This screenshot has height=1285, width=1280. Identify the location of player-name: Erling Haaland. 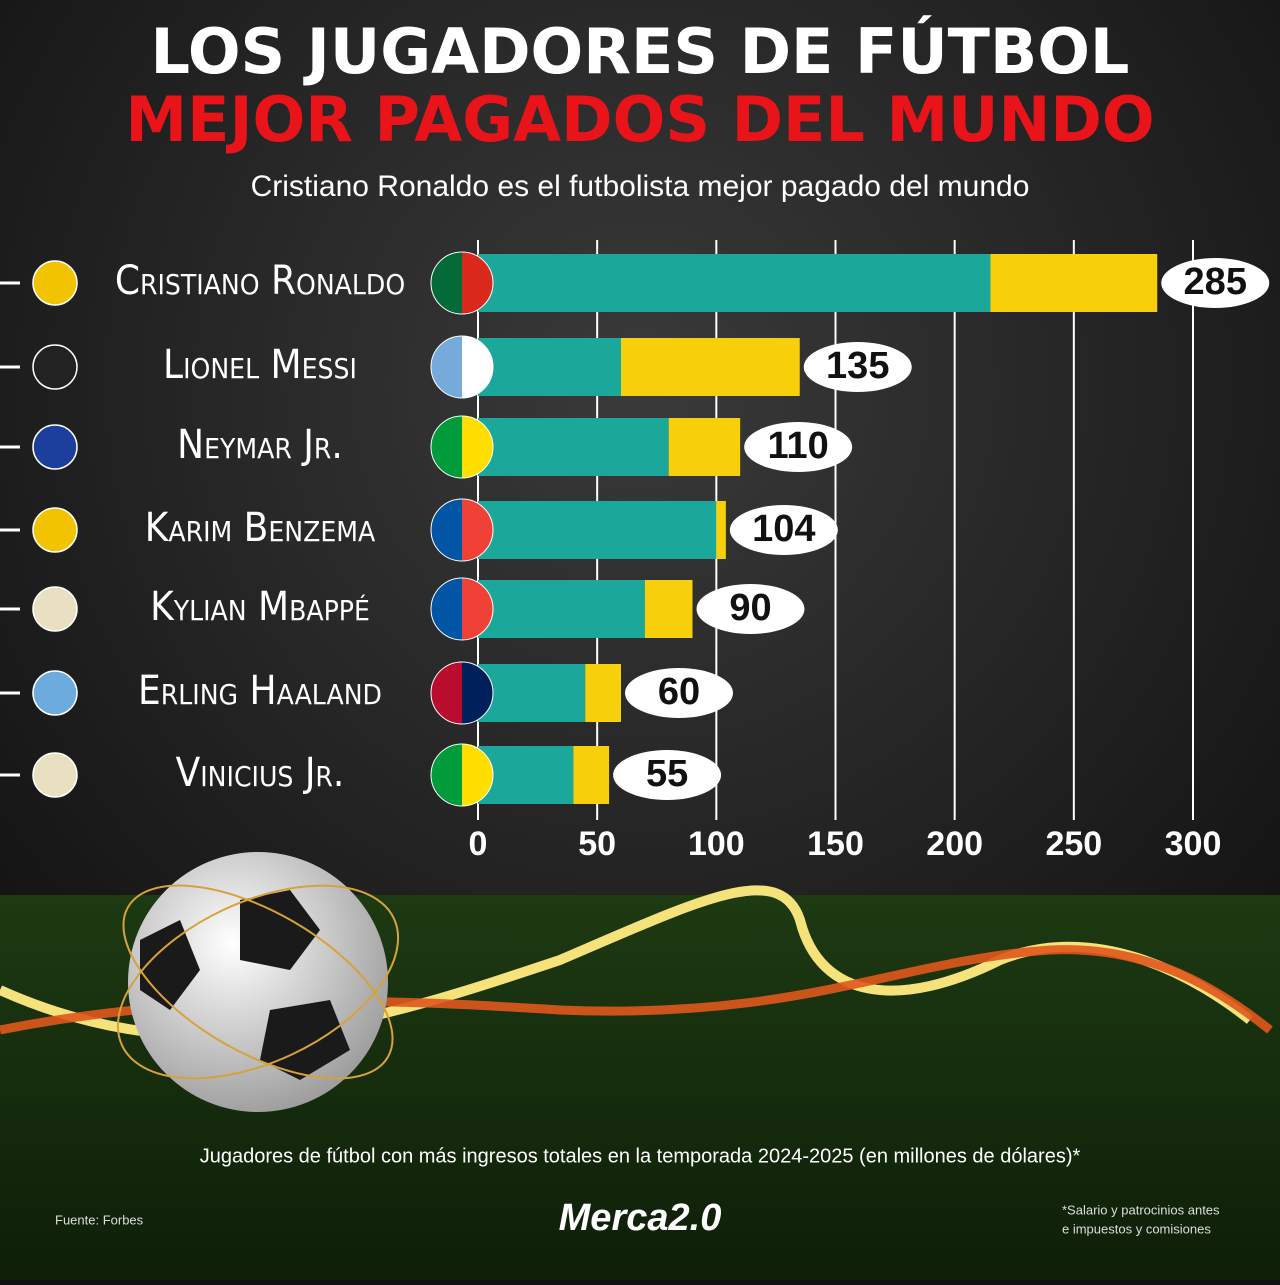
(260, 691).